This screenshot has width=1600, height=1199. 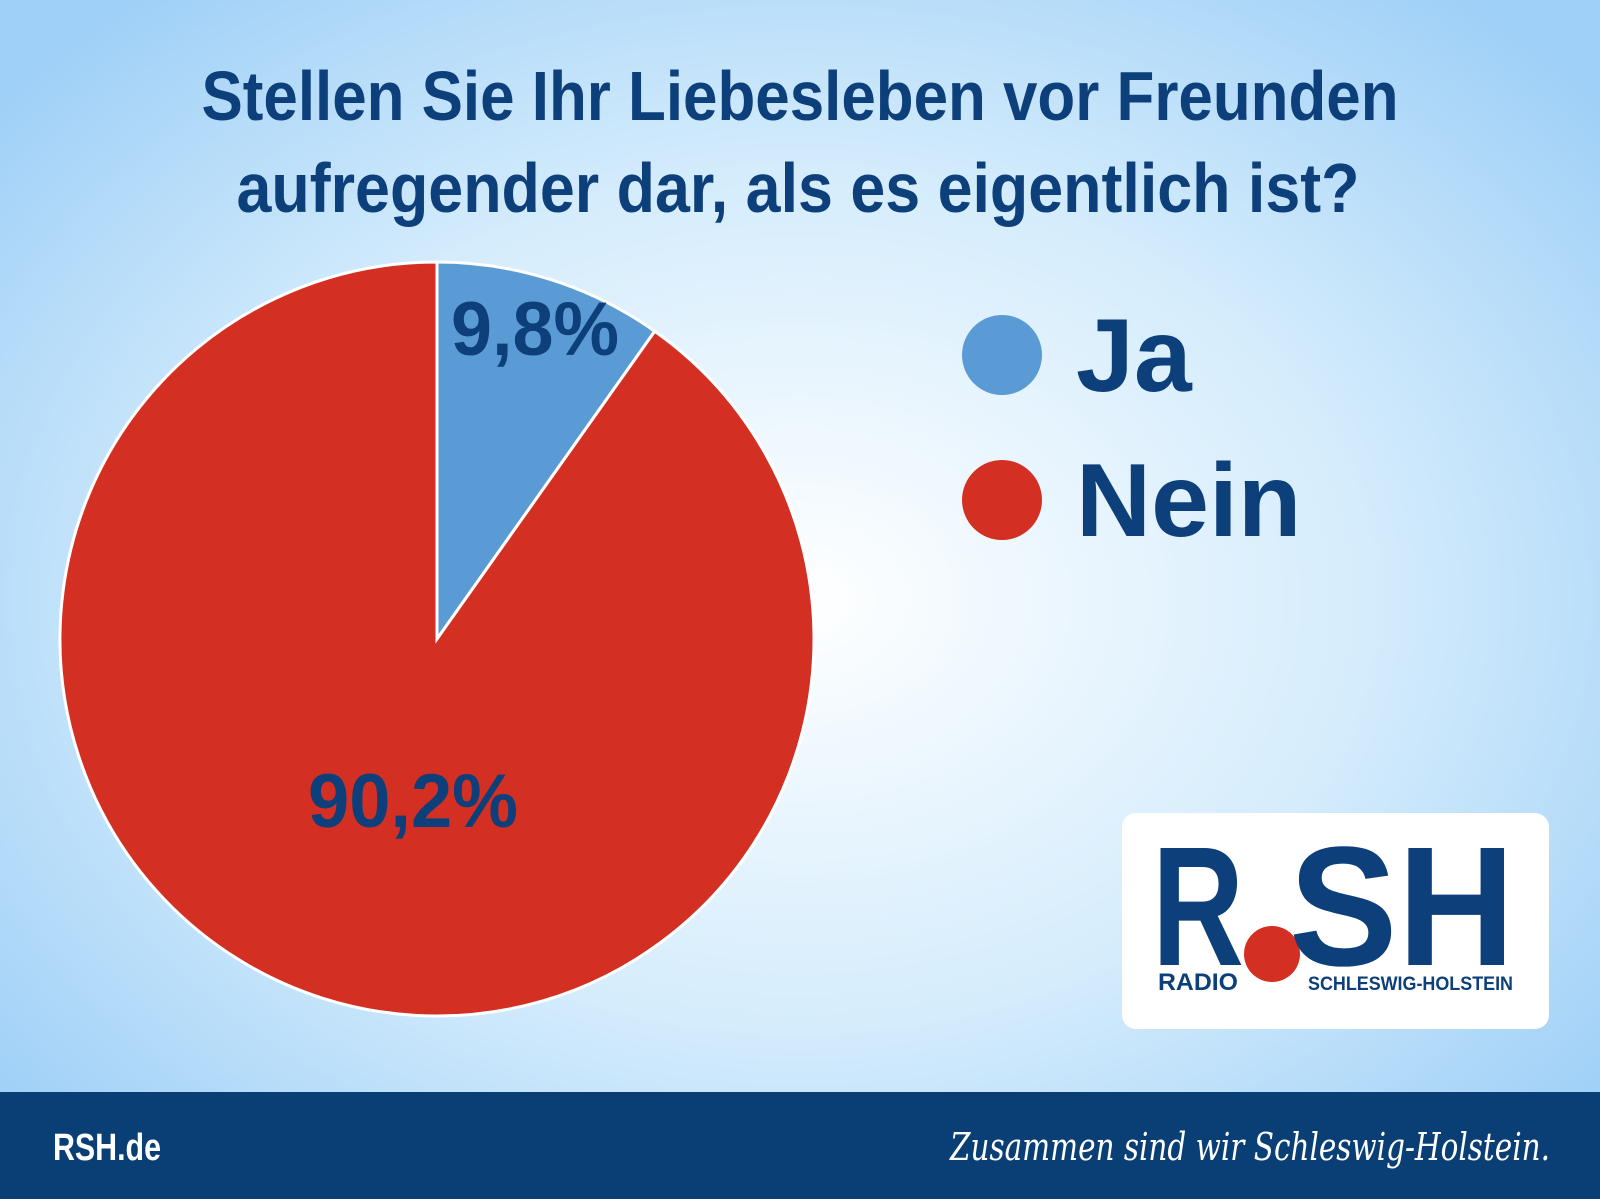 I want to click on footer-slogan: Zusammen sind wir Schleswig-Holstein., so click(x=1249, y=1147).